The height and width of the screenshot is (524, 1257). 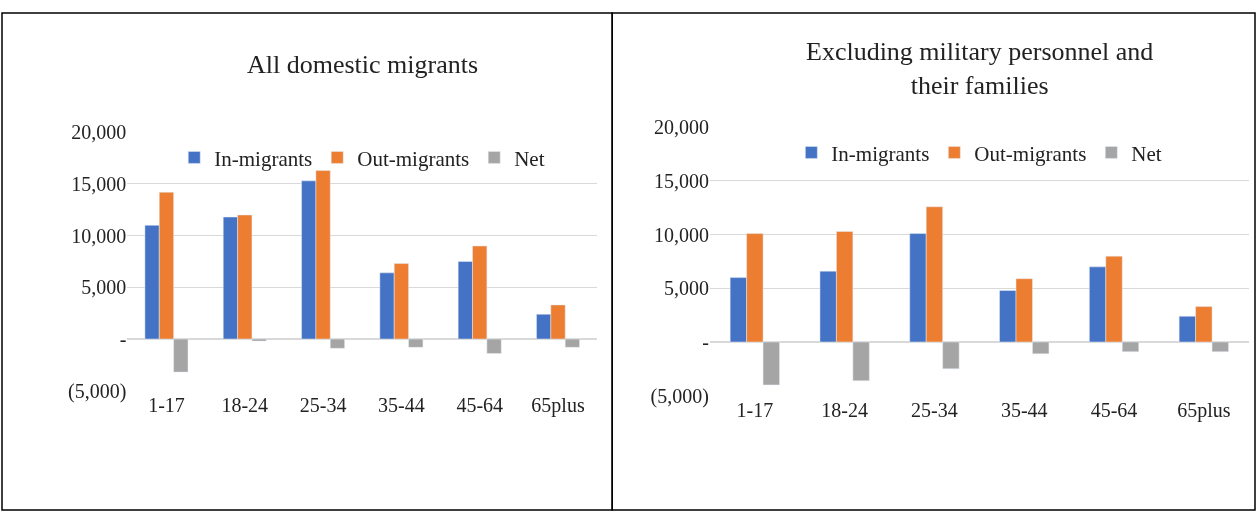 I want to click on chart-title: All domestic migrants, so click(x=363, y=64).